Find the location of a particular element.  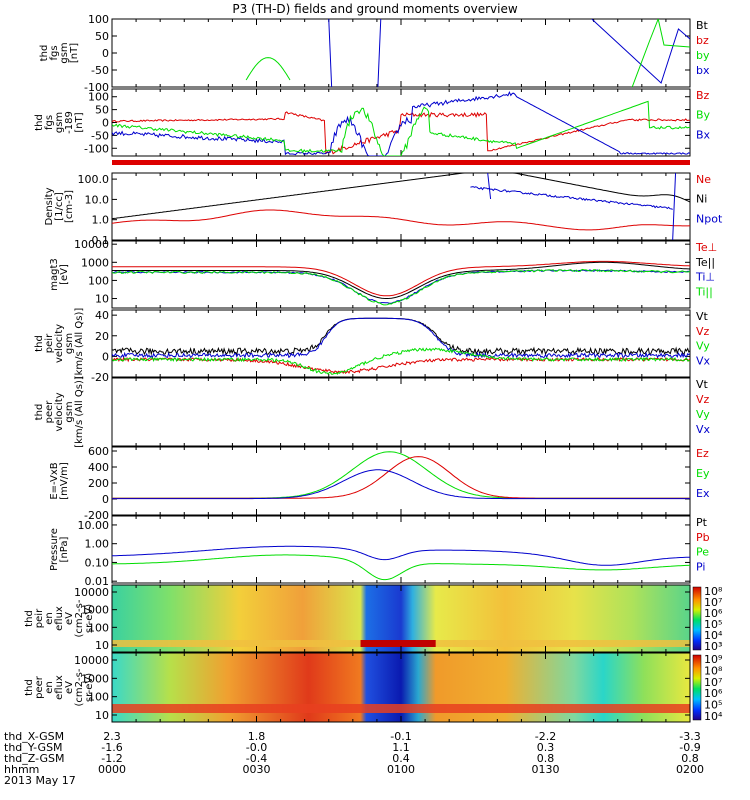

x-tick-label: 0.3 is located at coordinates (546, 747).